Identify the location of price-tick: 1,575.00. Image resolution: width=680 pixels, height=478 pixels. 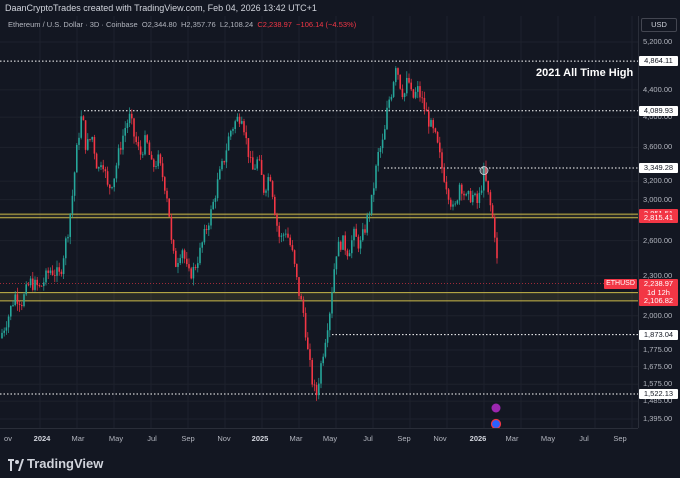
(658, 384).